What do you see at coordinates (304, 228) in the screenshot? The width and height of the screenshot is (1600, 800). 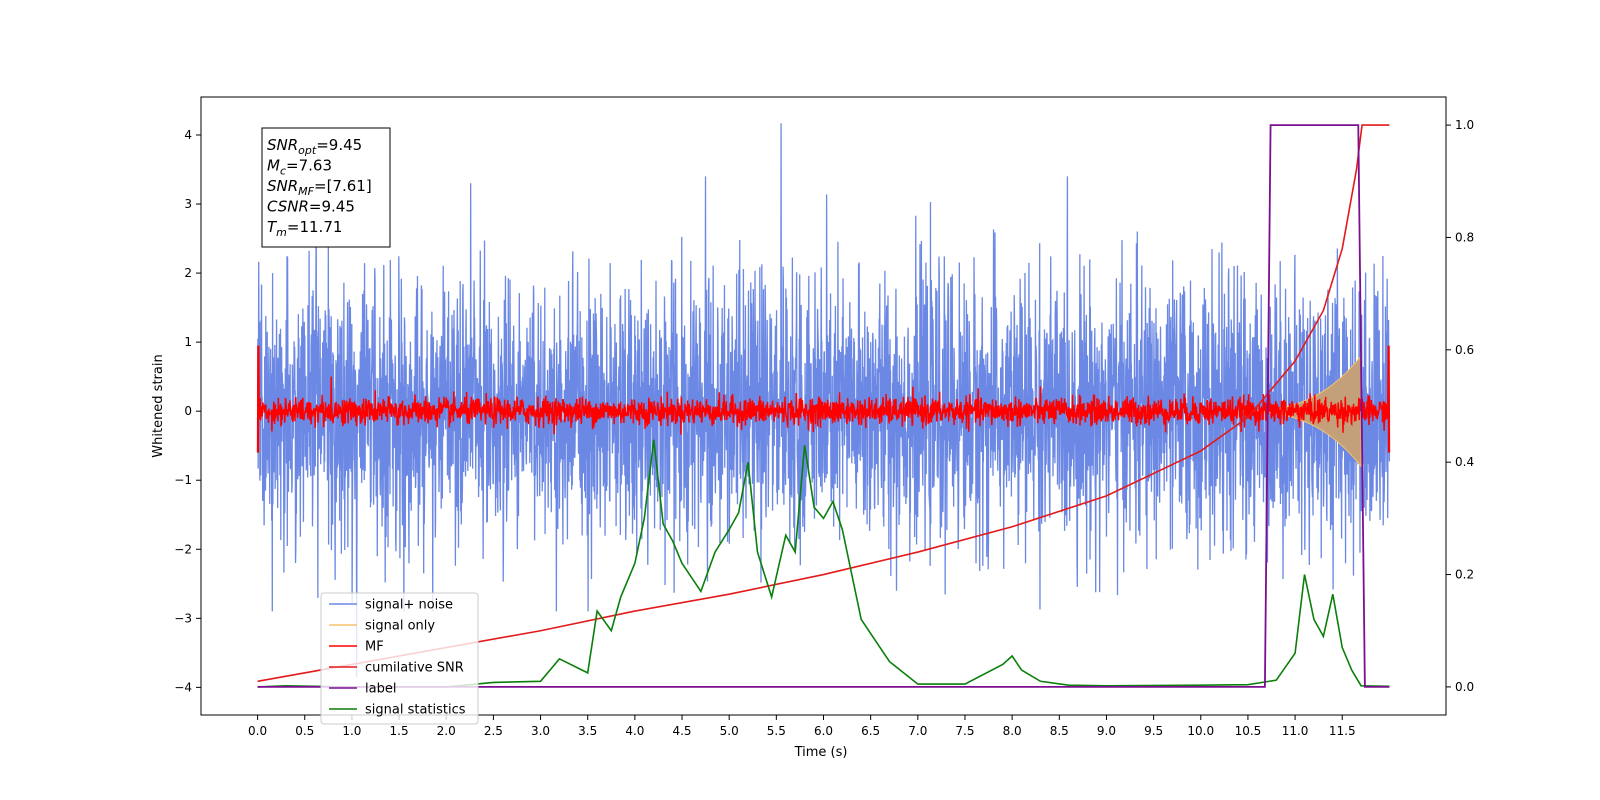 I see `annotation-line: Tm=11.71` at bounding box center [304, 228].